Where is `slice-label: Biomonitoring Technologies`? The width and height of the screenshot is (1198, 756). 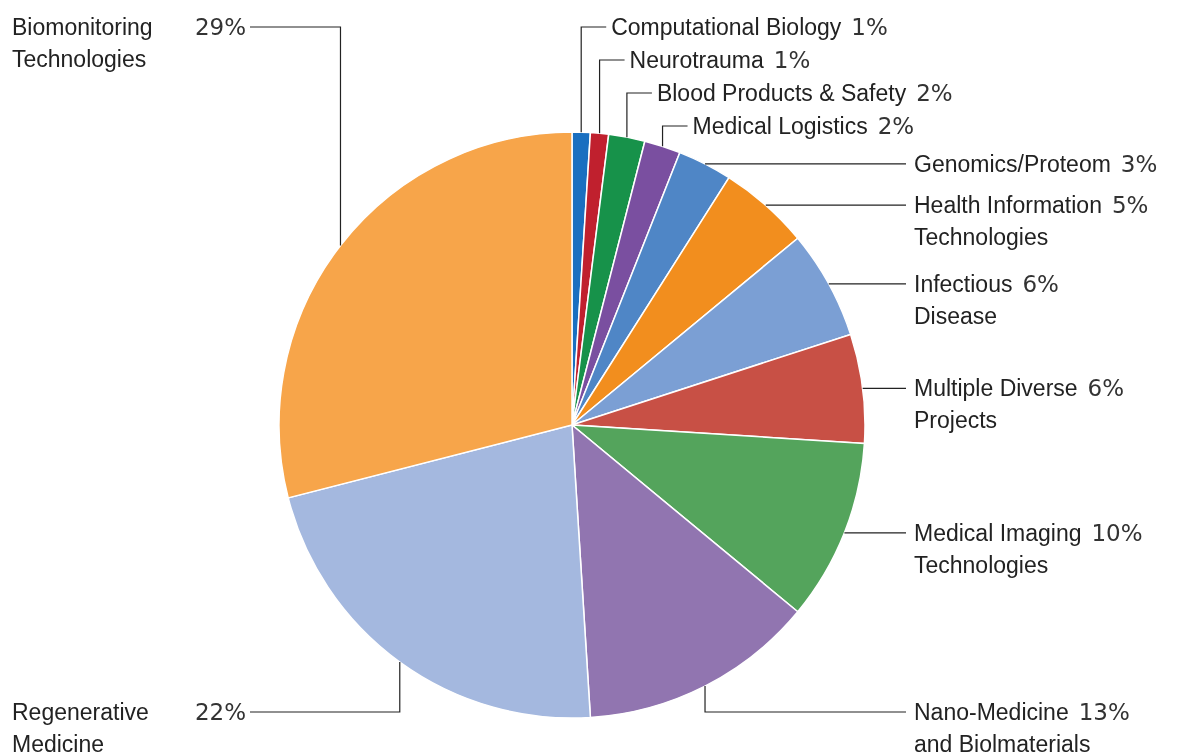
slice-label: Biomonitoring Technologies is located at coordinates (82, 43).